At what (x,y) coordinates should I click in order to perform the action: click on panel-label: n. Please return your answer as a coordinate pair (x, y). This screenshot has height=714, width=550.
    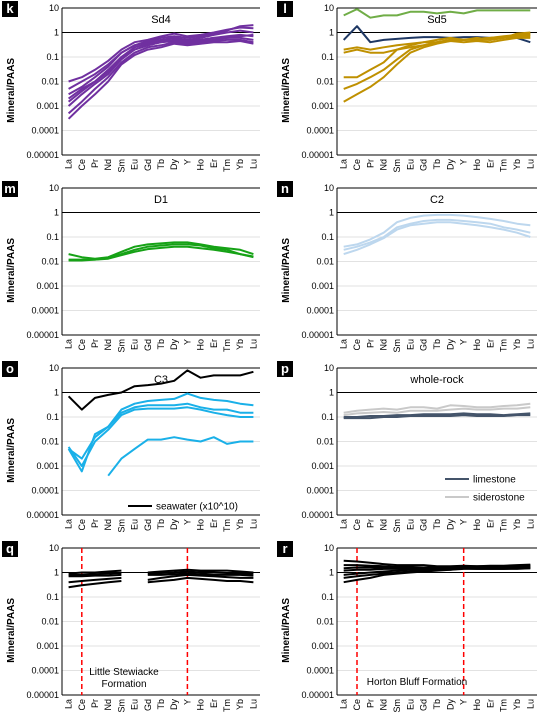
    Looking at the image, I should click on (285, 188).